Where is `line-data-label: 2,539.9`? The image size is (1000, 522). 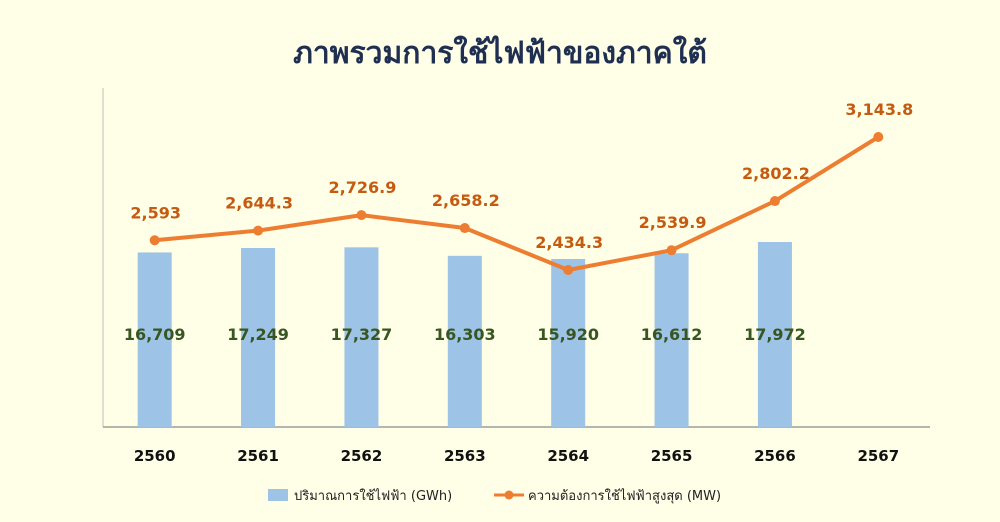 line-data-label: 2,539.9 is located at coordinates (673, 222).